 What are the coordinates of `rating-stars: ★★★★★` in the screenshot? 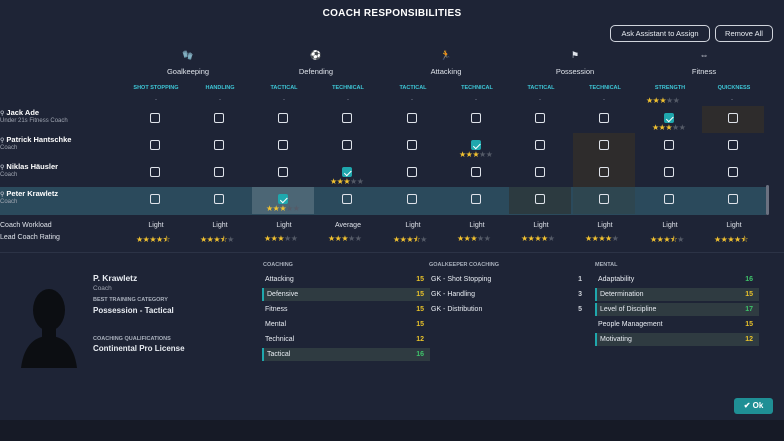 It's located at (283, 208).